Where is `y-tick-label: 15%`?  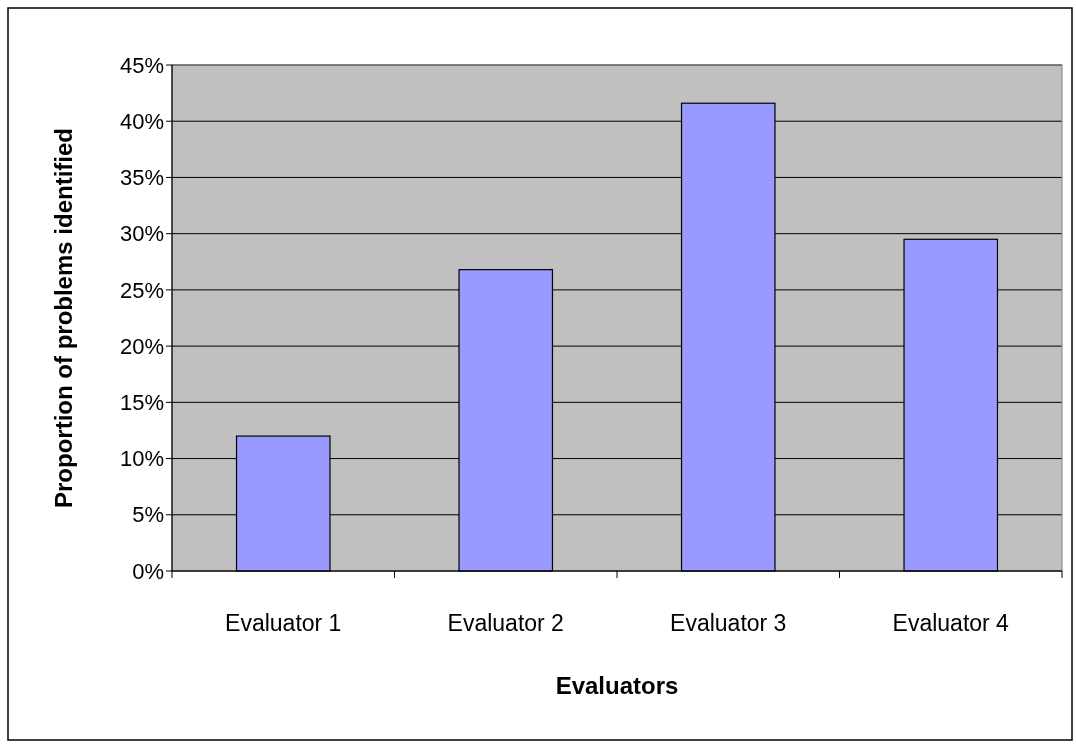 y-tick-label: 15% is located at coordinates (141, 403).